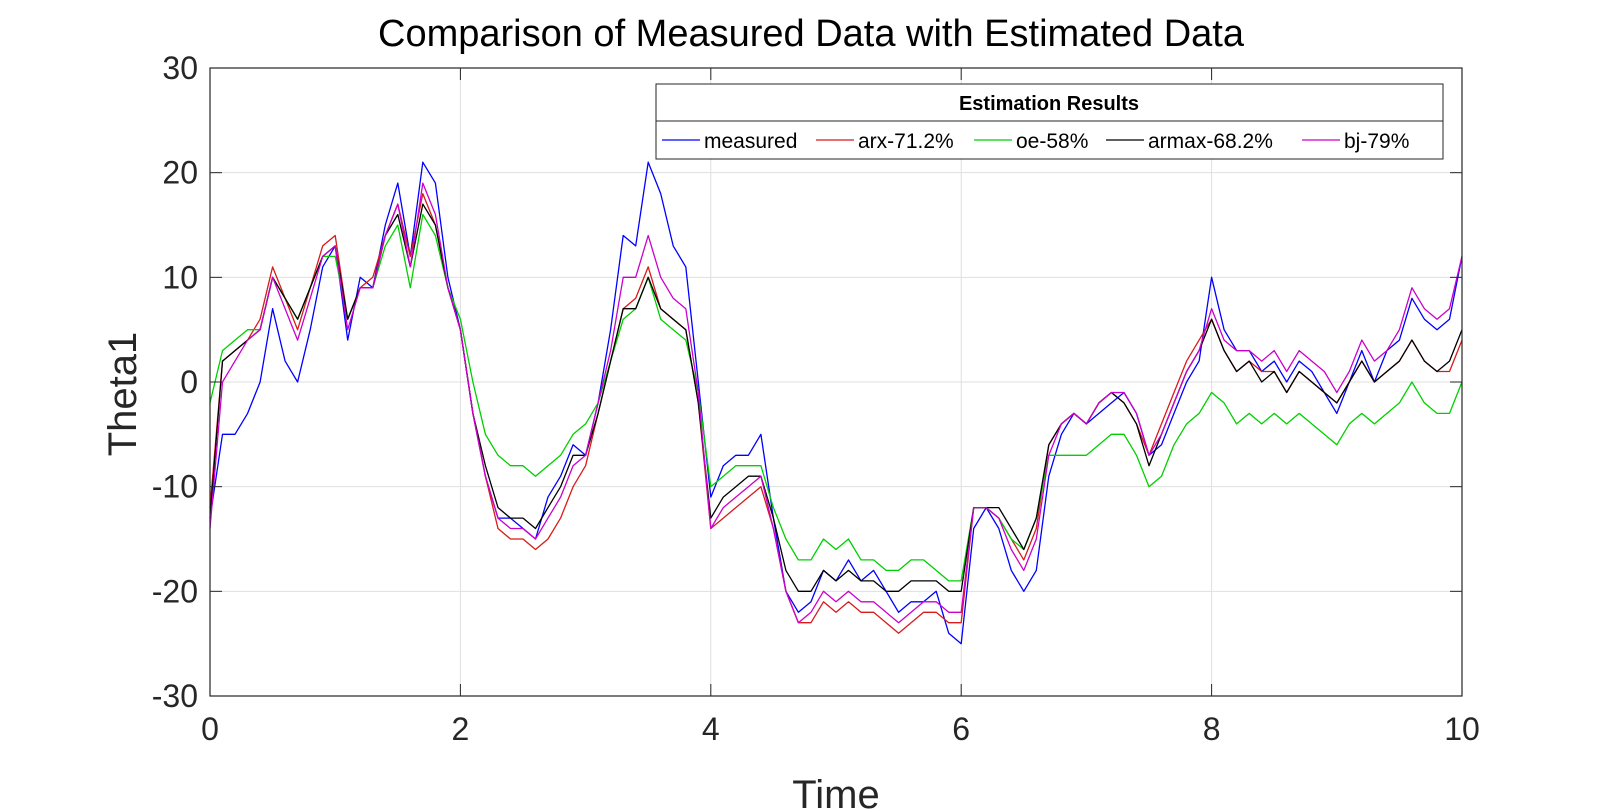 Image resolution: width=1600 pixels, height=812 pixels. Describe the element at coordinates (189, 382) in the screenshot. I see `y-tick-label: 0` at that location.